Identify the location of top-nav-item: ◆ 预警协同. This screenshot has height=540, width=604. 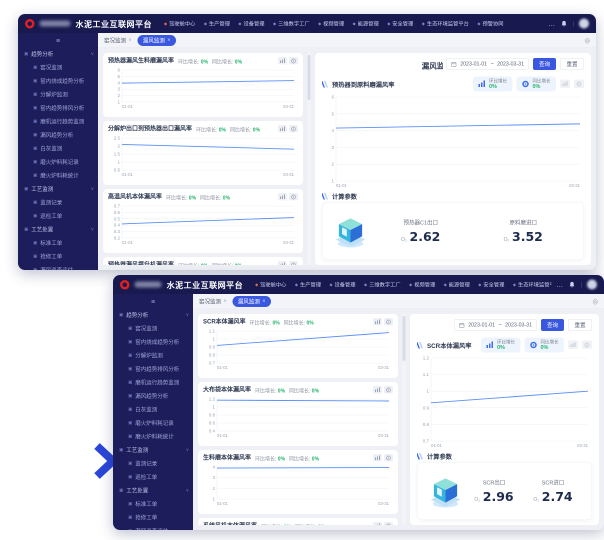
(490, 24).